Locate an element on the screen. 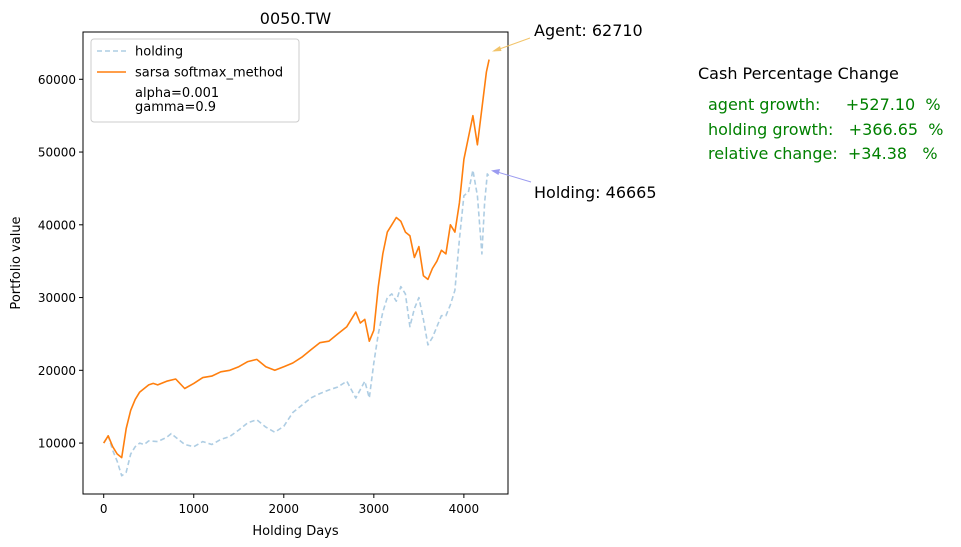 Image resolution: width=961 pixels, height=547 pixels. annotation-agent: Agent: 62710 is located at coordinates (567, 36).